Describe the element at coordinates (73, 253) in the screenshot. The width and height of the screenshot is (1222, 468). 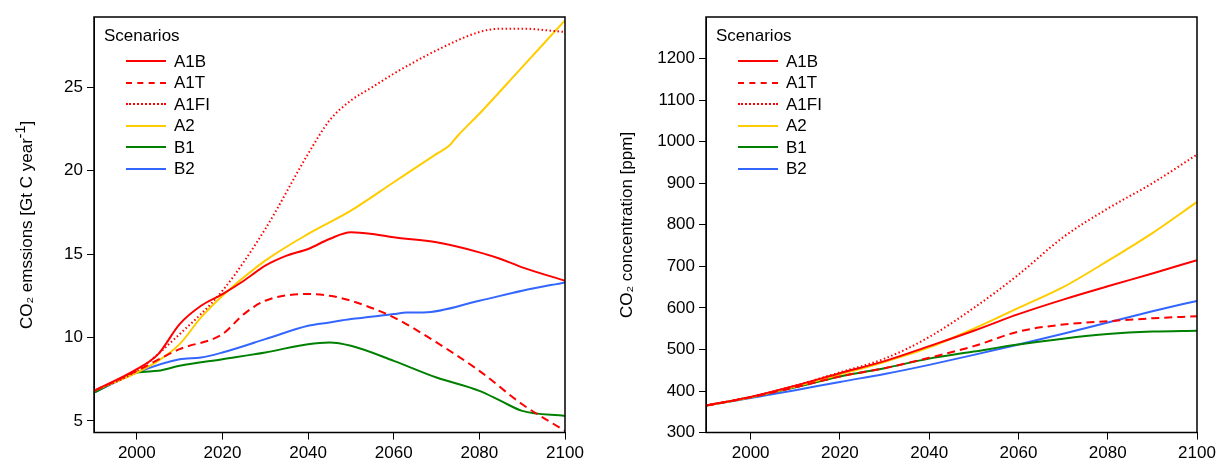
I see `y-tick-label: 15` at that location.